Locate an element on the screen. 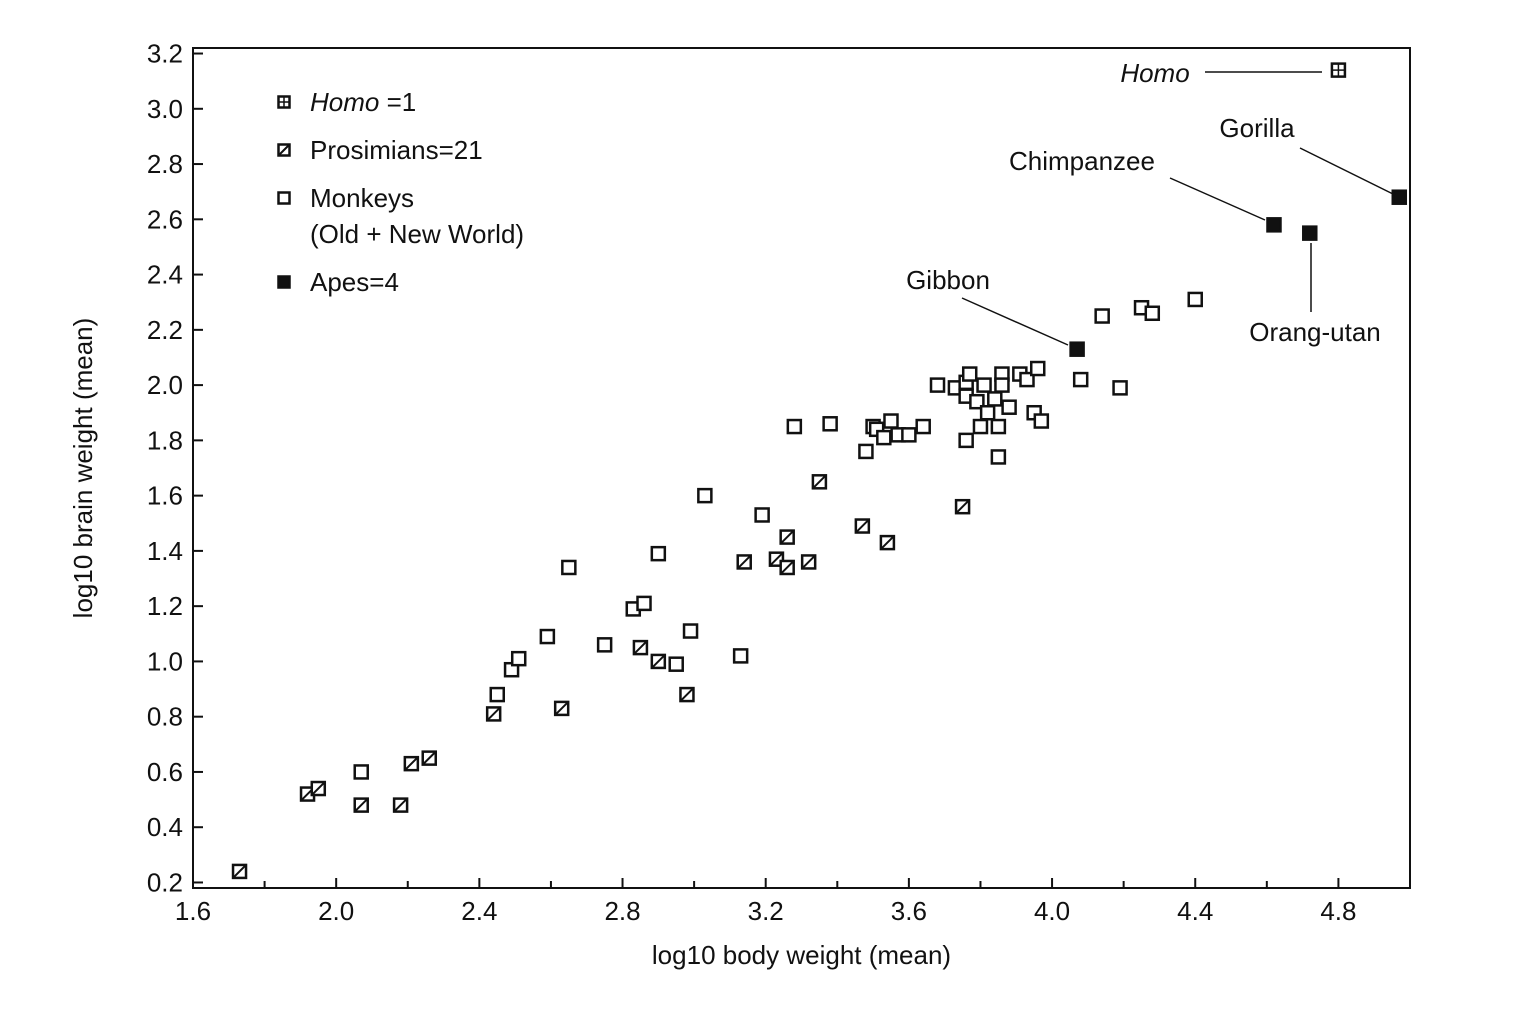 The image size is (1529, 1017). x-tick-label: 1.6 is located at coordinates (193, 911).